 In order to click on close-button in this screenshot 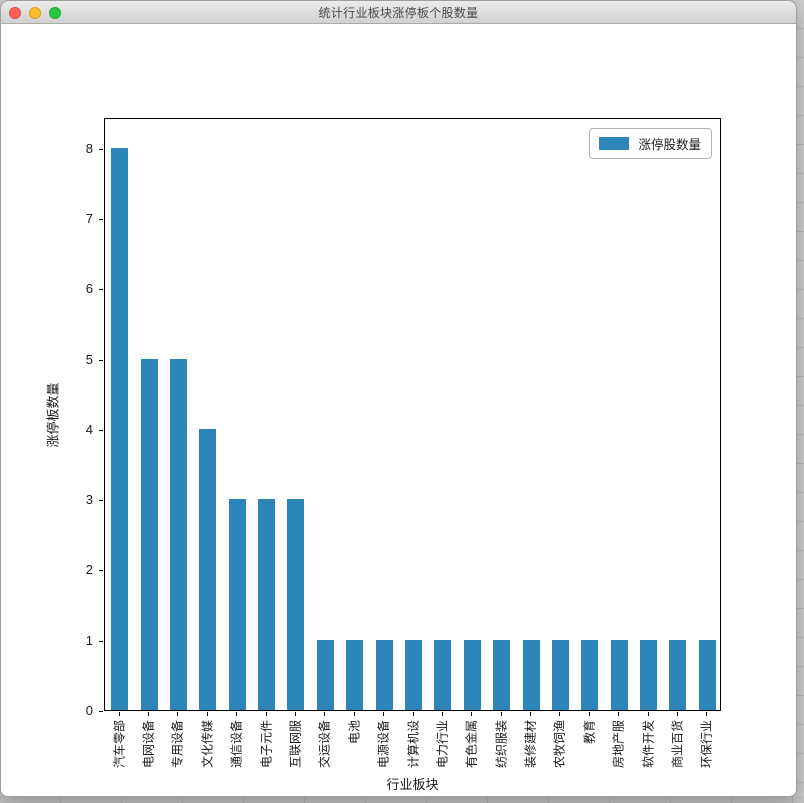, I will do `click(15, 12)`.